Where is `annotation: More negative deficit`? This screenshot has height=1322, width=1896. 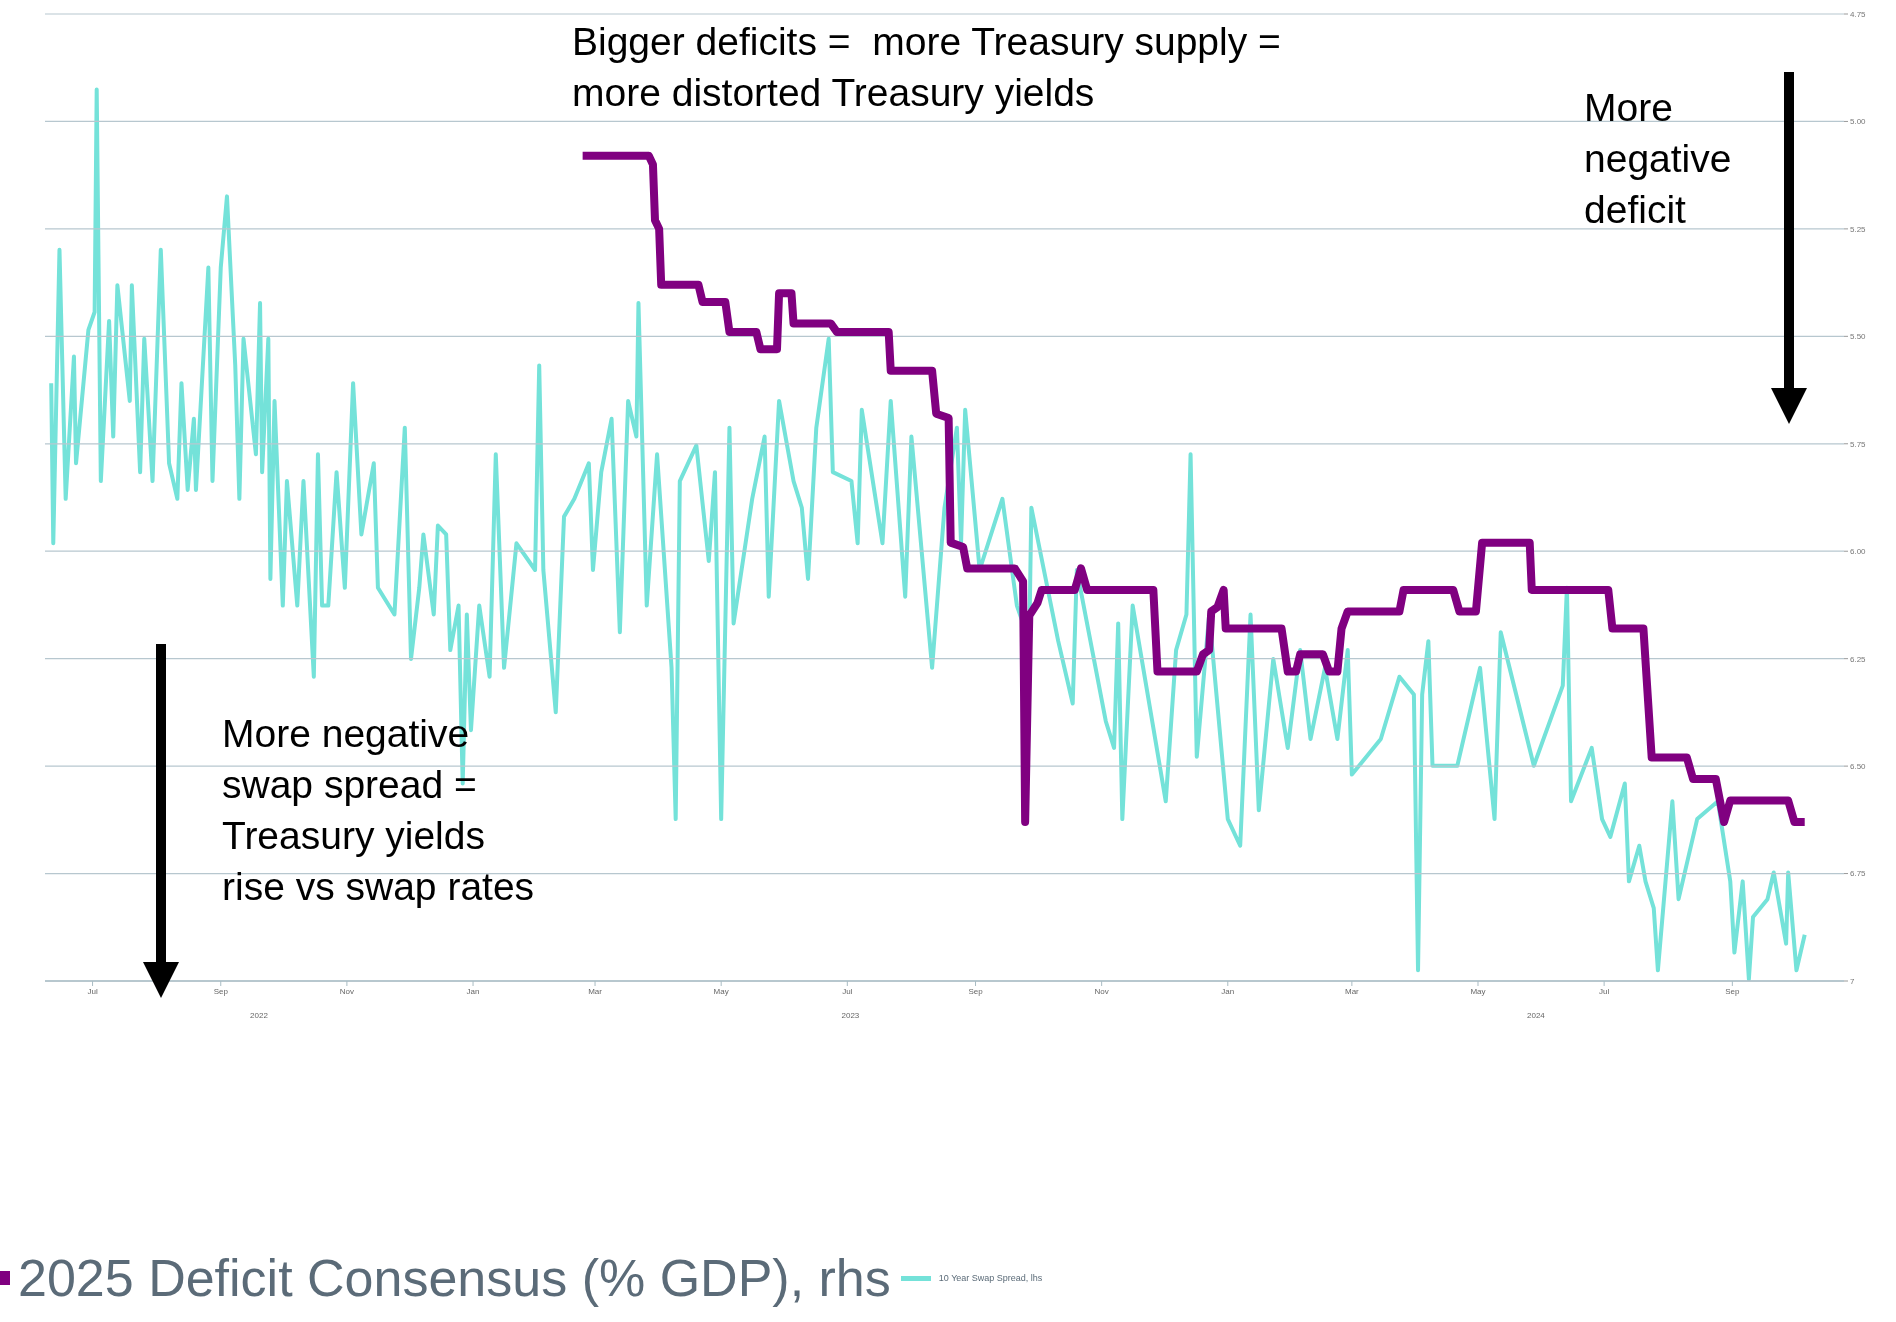
annotation: More negative deficit is located at coordinates (1658, 159).